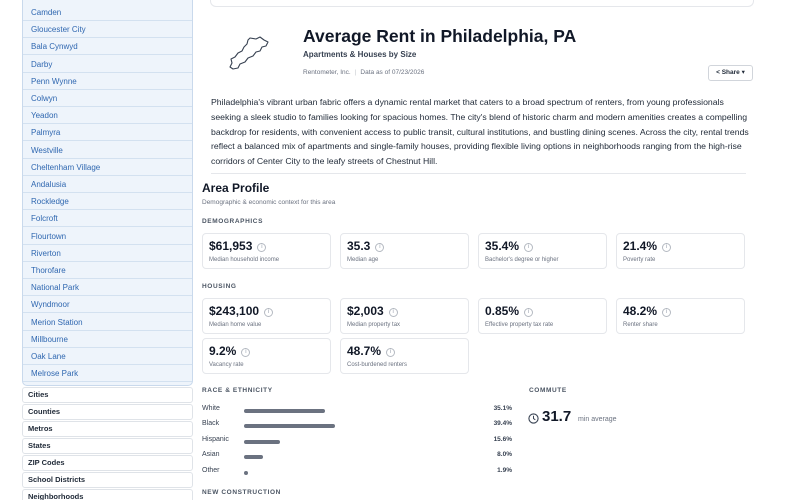  What do you see at coordinates (743, 72) in the screenshot?
I see `chevron-down-icon: ▾` at bounding box center [743, 72].